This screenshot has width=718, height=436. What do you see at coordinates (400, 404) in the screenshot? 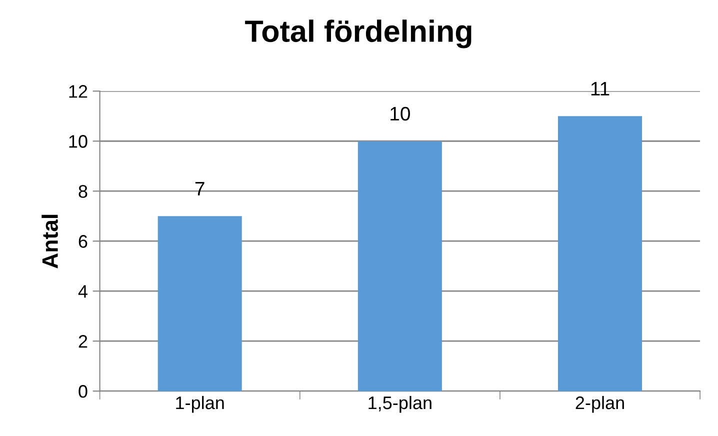
I see `x-tick-label: 1,5-plan` at bounding box center [400, 404].